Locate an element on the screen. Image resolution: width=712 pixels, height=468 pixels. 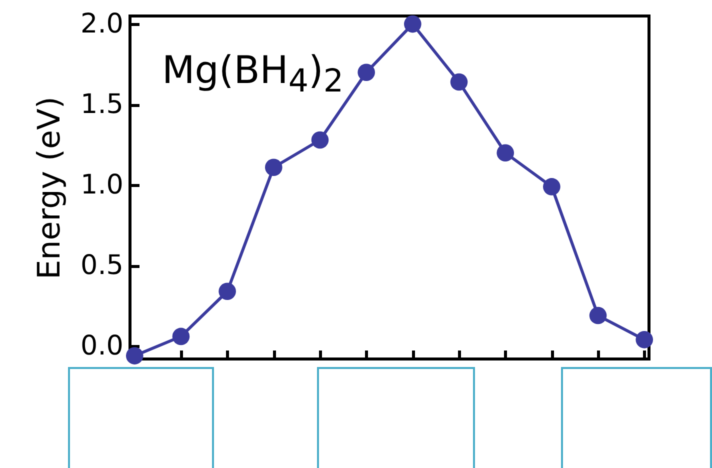
y-tick-label: 0.0 is located at coordinates (102, 346).